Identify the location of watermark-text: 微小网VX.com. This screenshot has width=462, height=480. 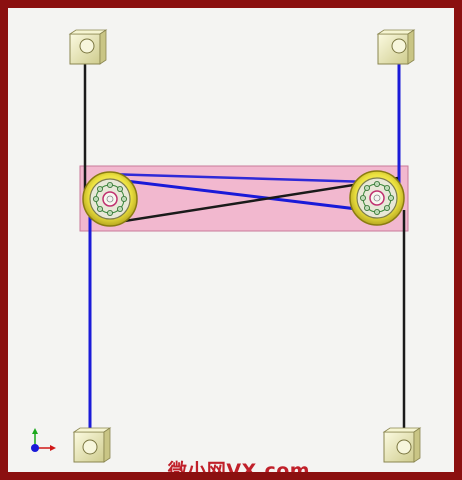
(239, 470).